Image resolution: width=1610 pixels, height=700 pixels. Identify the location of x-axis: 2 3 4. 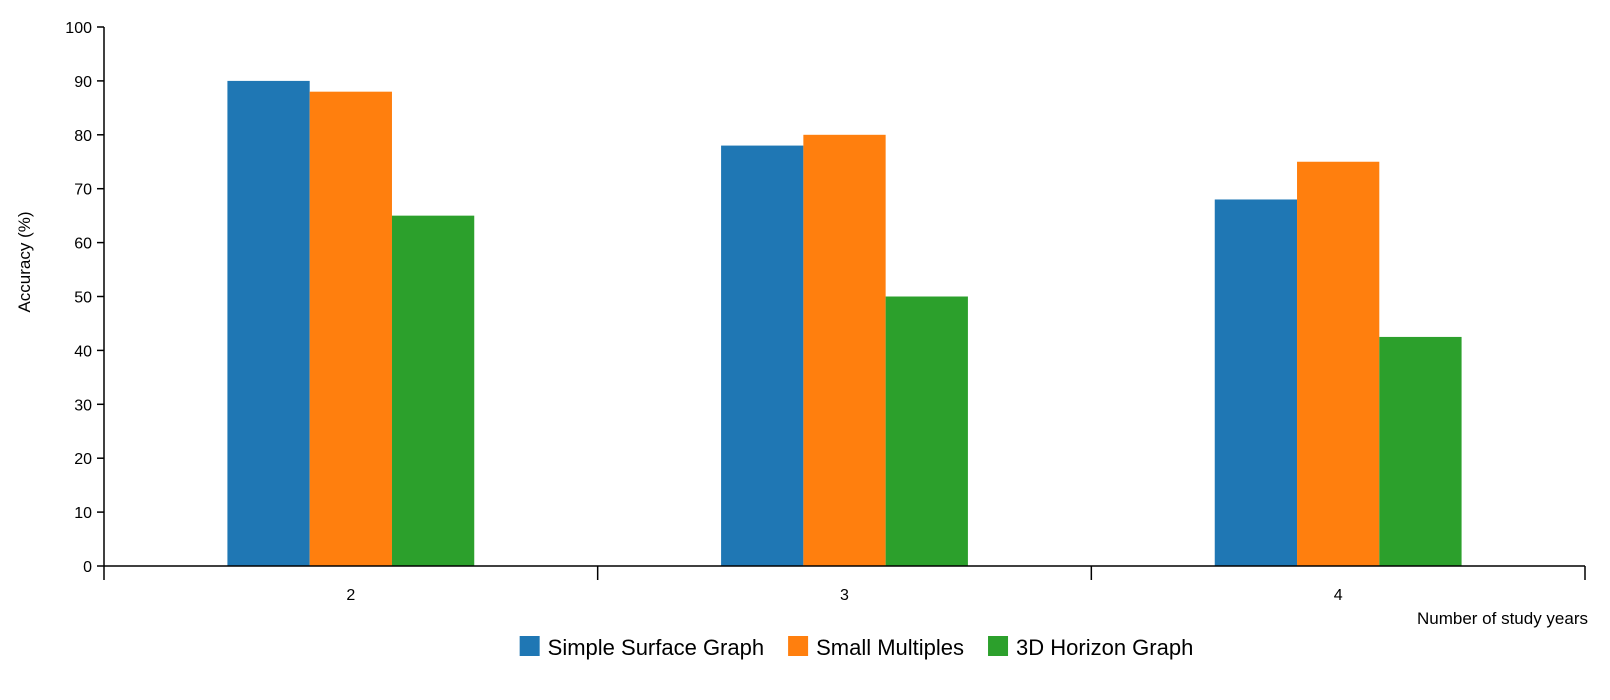
(844, 584).